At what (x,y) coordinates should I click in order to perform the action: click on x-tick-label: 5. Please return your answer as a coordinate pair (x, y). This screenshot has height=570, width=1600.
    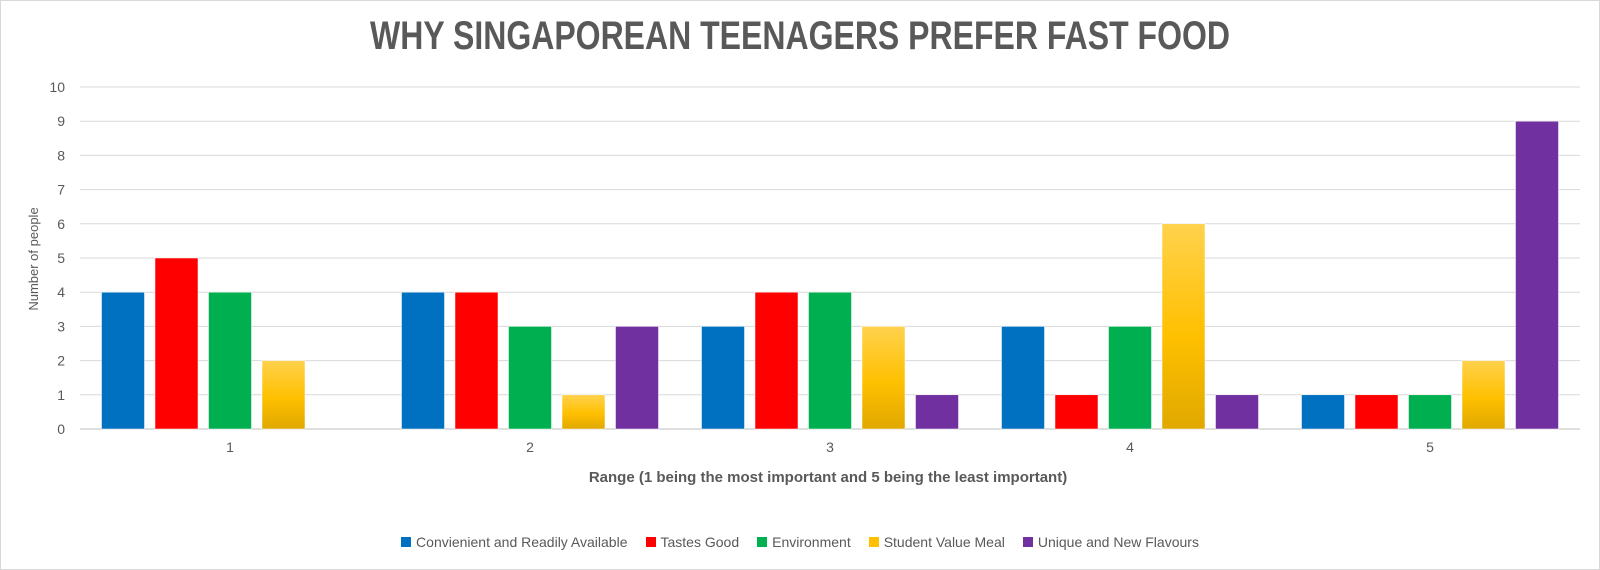
    Looking at the image, I should click on (1430, 447).